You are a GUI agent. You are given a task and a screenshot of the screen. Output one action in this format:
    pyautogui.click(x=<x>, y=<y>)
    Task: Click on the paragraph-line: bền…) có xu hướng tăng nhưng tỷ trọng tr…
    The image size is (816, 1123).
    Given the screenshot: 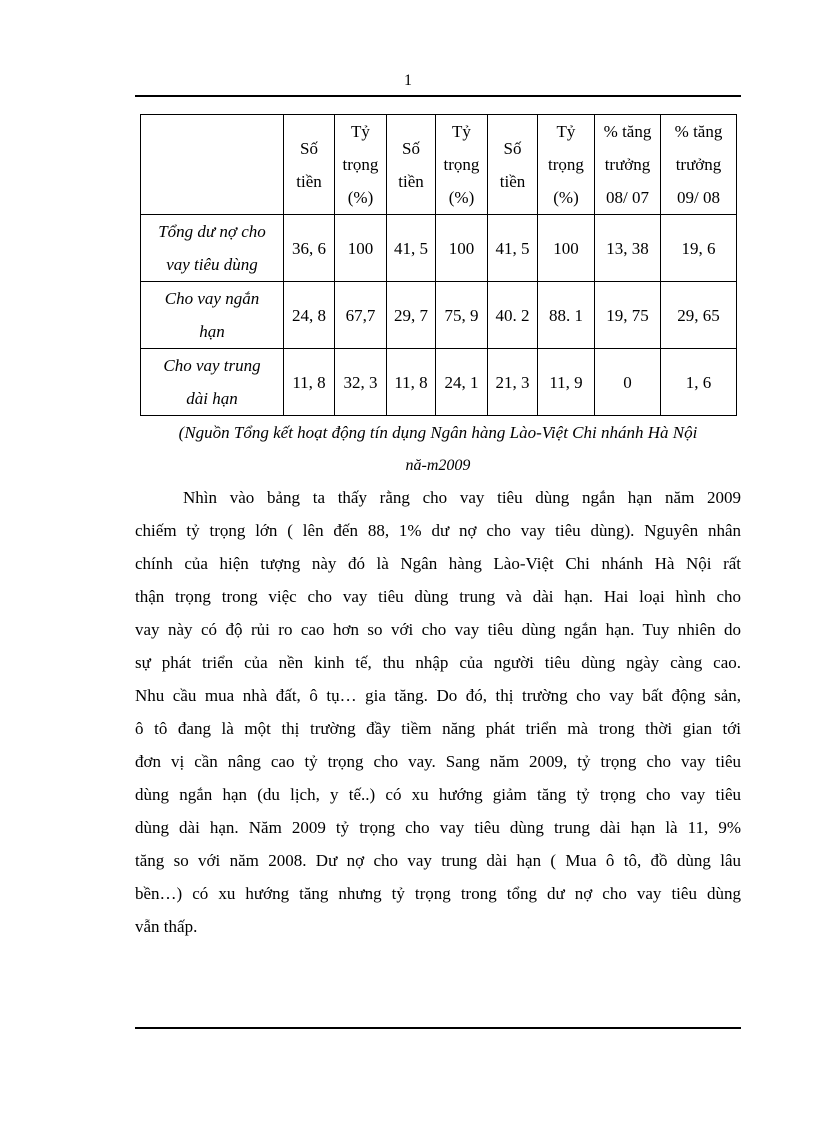 What is the action you would take?
    pyautogui.click(x=438, y=893)
    